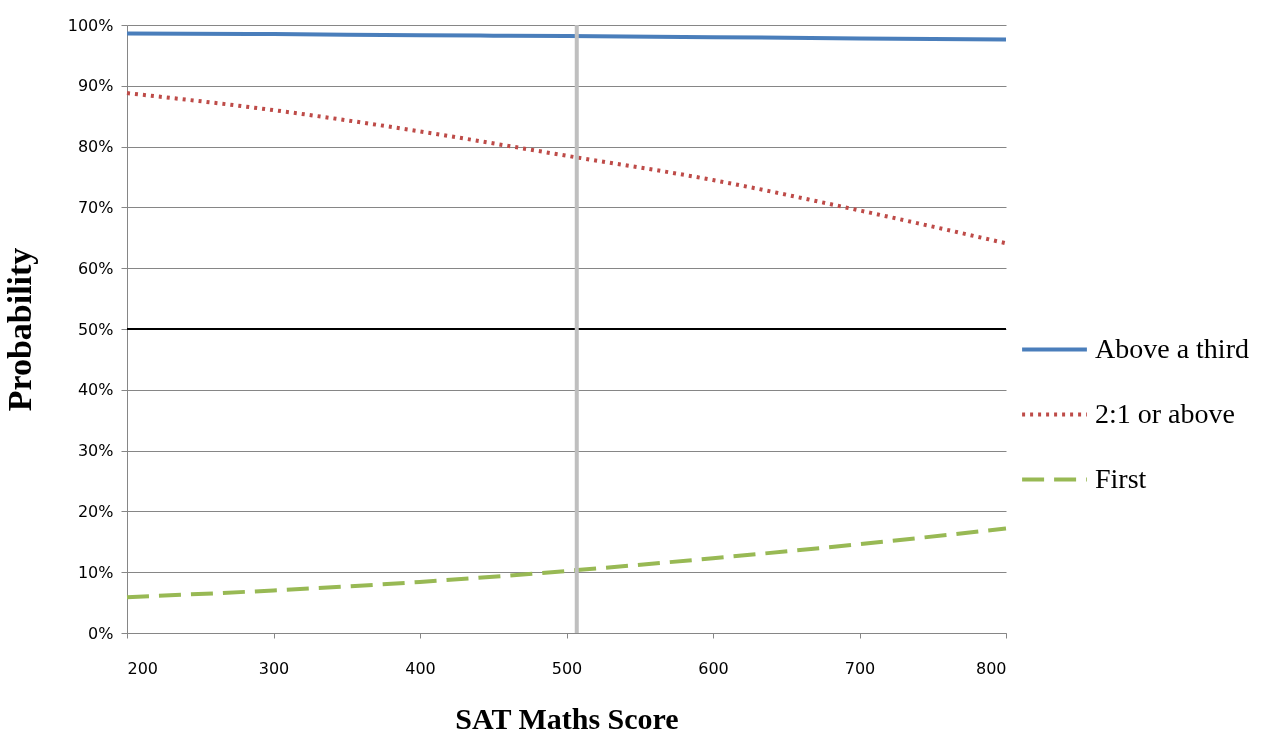 The image size is (1269, 747). Describe the element at coordinates (95, 572) in the screenshot. I see `y-tick-label: 10%` at that location.